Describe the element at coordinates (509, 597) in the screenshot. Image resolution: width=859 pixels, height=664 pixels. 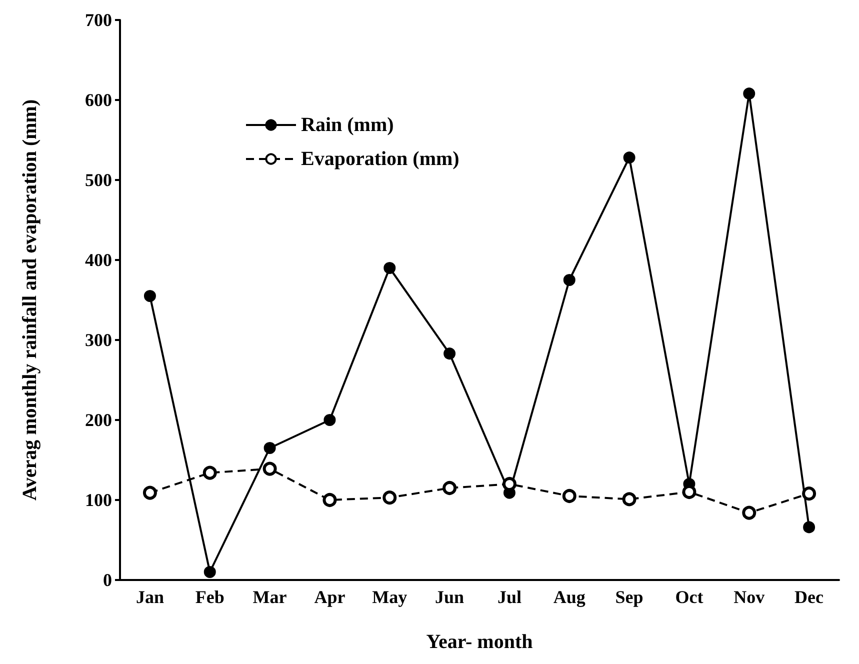
I see `x-tick-label: Jul` at that location.